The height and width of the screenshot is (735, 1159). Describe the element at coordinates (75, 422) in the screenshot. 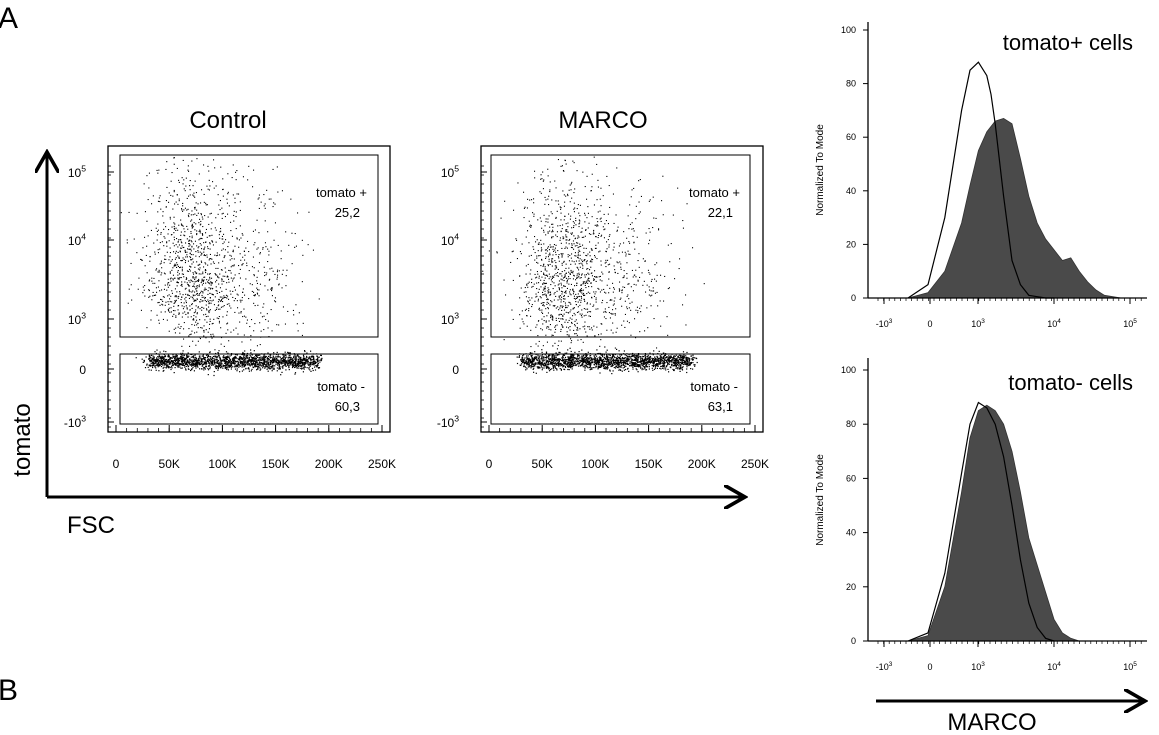

I see `y-tick-label: -103` at that location.